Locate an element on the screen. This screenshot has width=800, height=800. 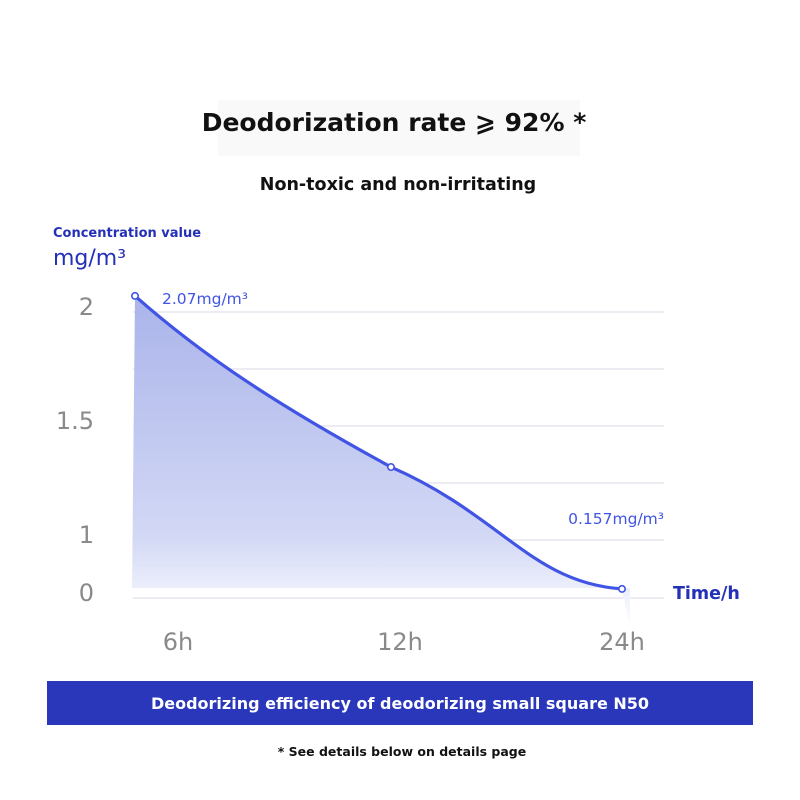
x-axis-label: Time/h is located at coordinates (706, 594).